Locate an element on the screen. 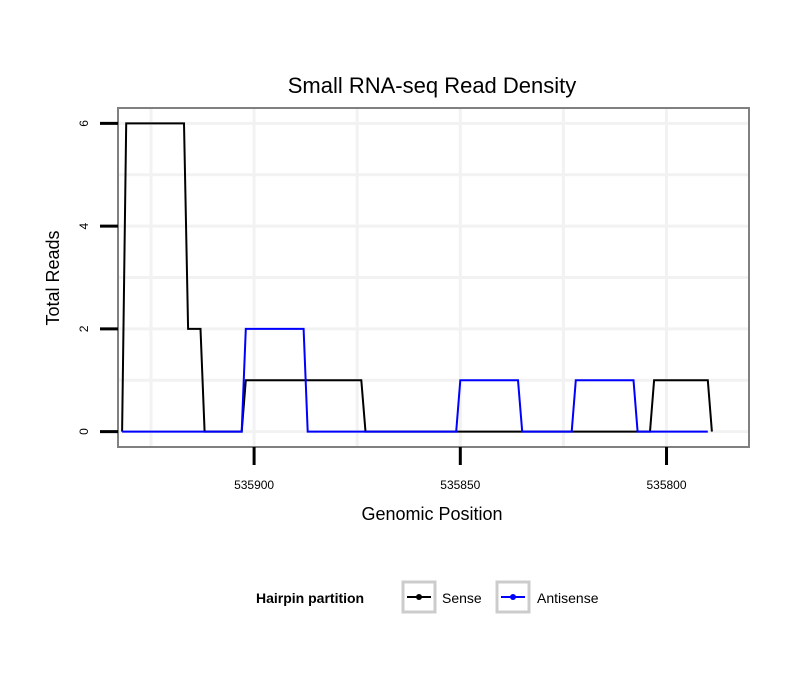 The image size is (810, 690). x-tick-label: 535900 is located at coordinates (254, 485).